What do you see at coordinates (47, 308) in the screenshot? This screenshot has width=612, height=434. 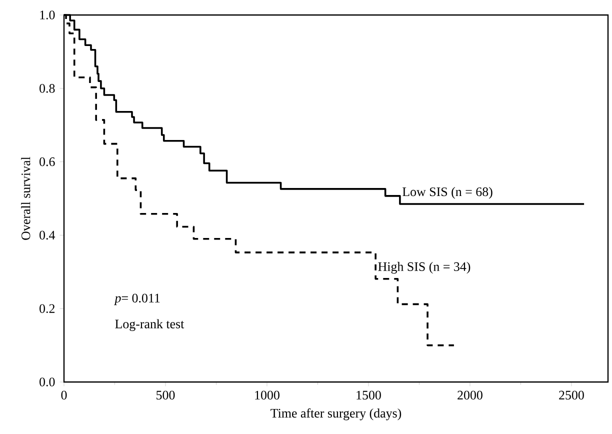 I see `y-tick-label: 0.2` at bounding box center [47, 308].